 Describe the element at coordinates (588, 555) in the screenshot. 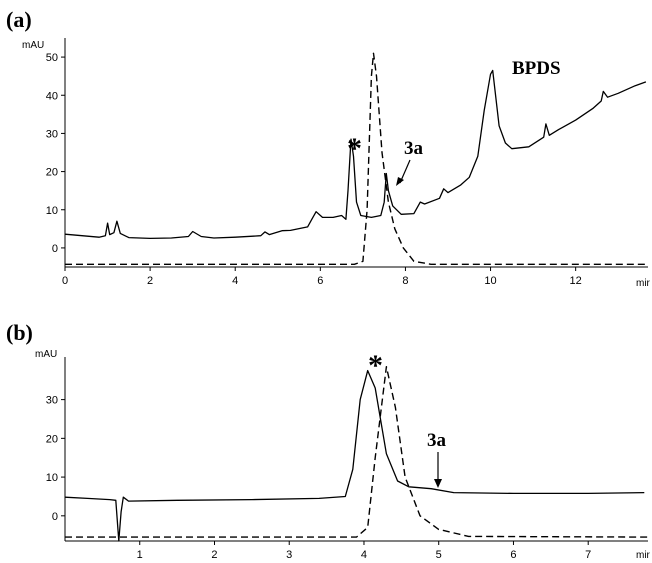

I see `panel-b-xtick-label: 7` at that location.